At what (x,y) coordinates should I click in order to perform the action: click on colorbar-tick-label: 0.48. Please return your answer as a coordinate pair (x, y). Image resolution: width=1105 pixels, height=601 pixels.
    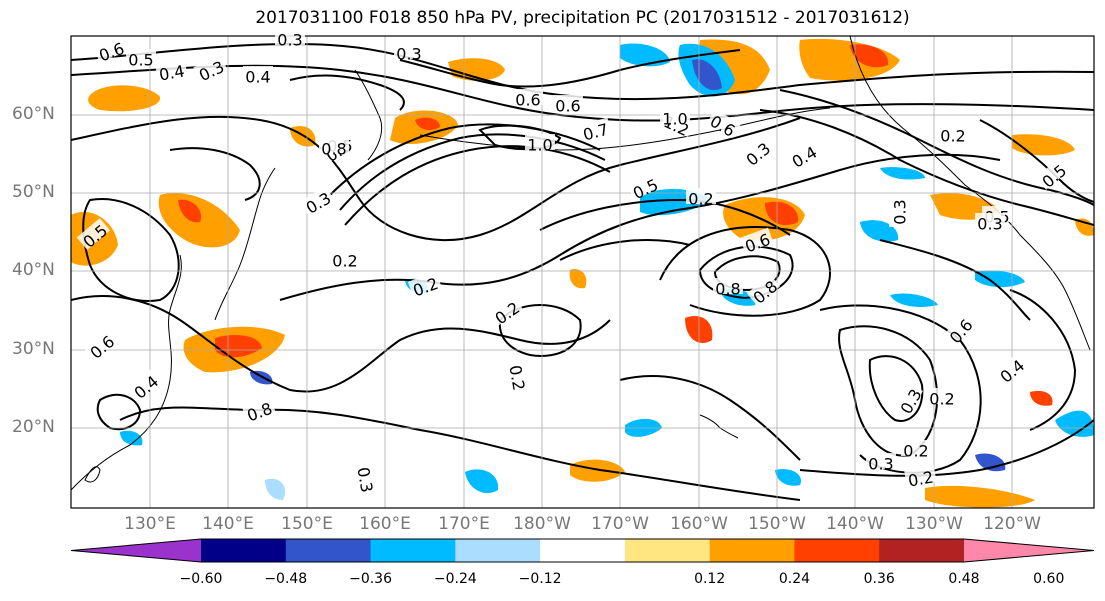
    Looking at the image, I should click on (964, 579).